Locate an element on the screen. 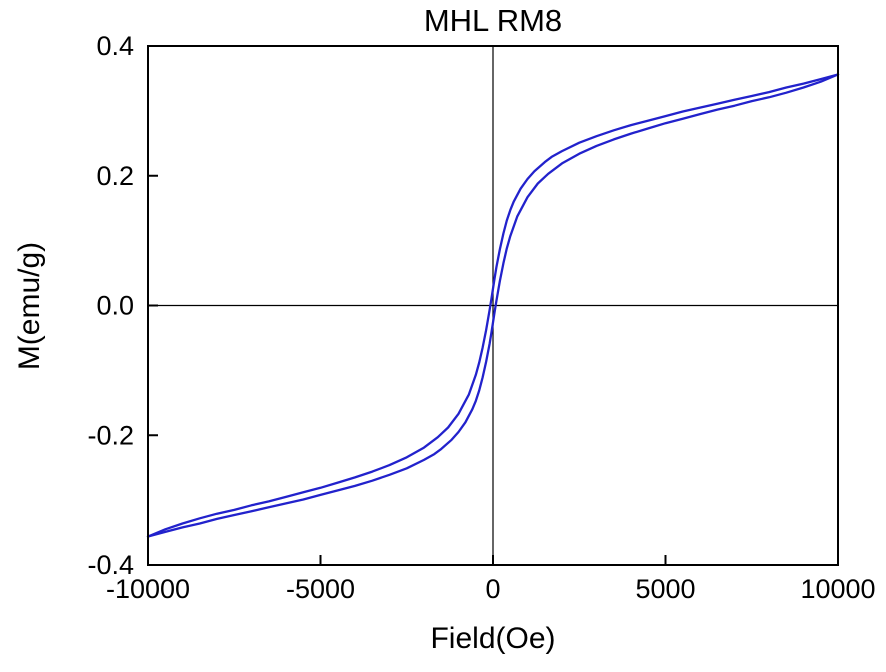 This screenshot has height=672, width=886. x-tick-label: 5000 is located at coordinates (665, 589).